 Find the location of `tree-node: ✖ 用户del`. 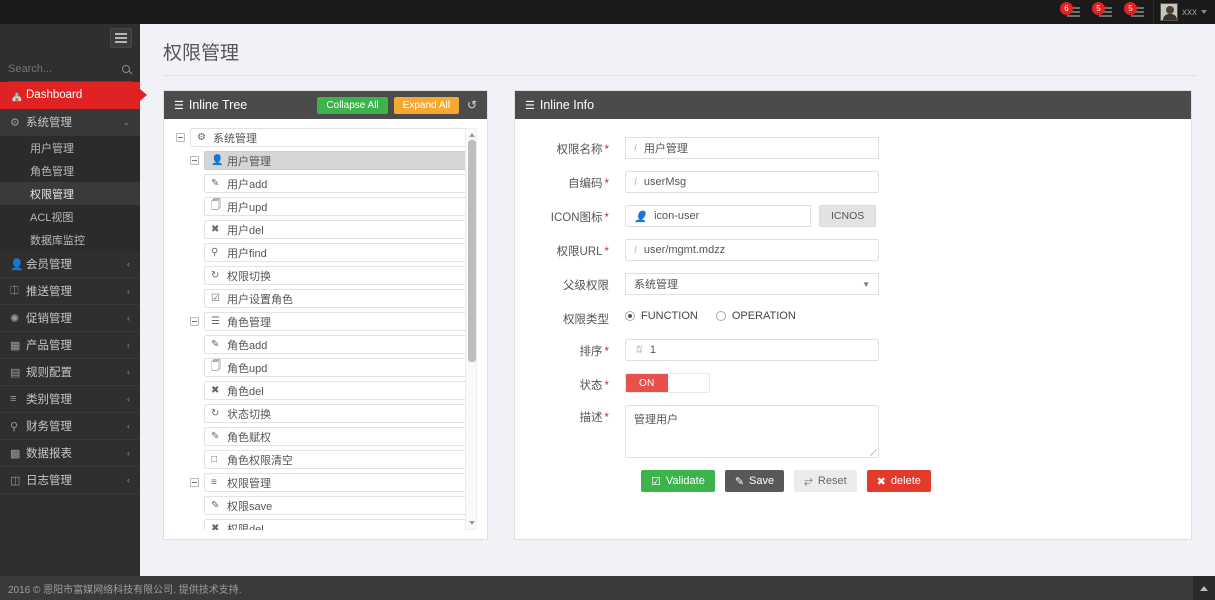

tree-node: ✖ 用户del is located at coordinates (325, 229).